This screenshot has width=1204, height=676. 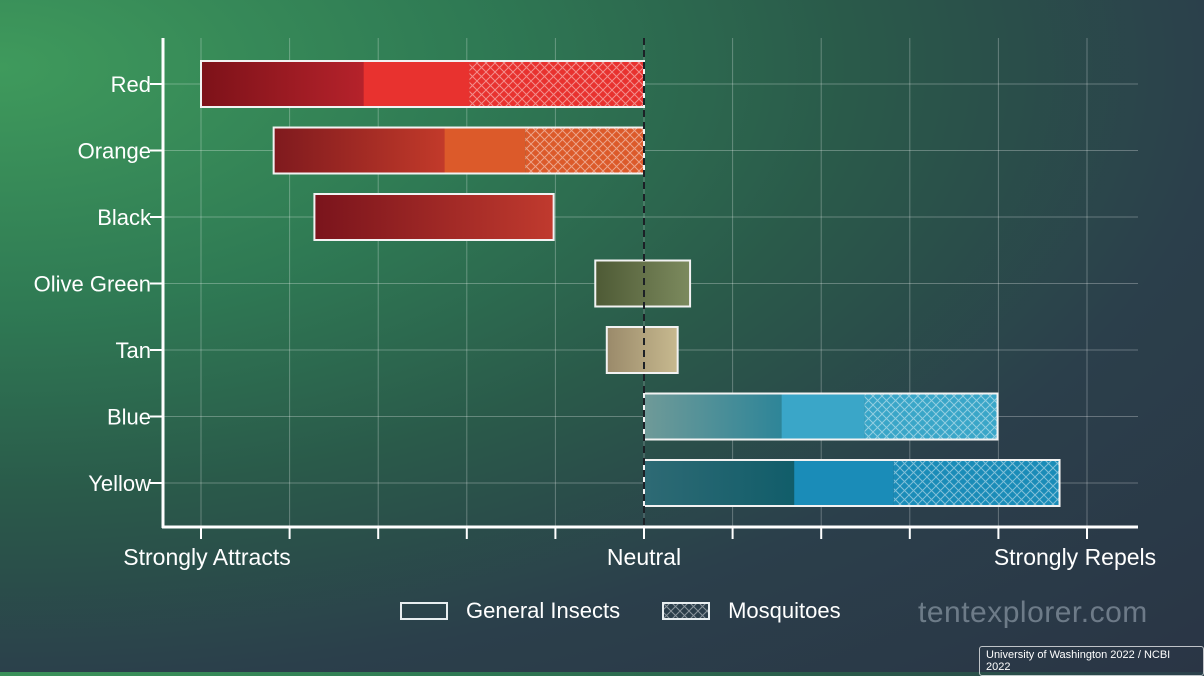 I want to click on category-label: Tan, so click(x=133, y=350).